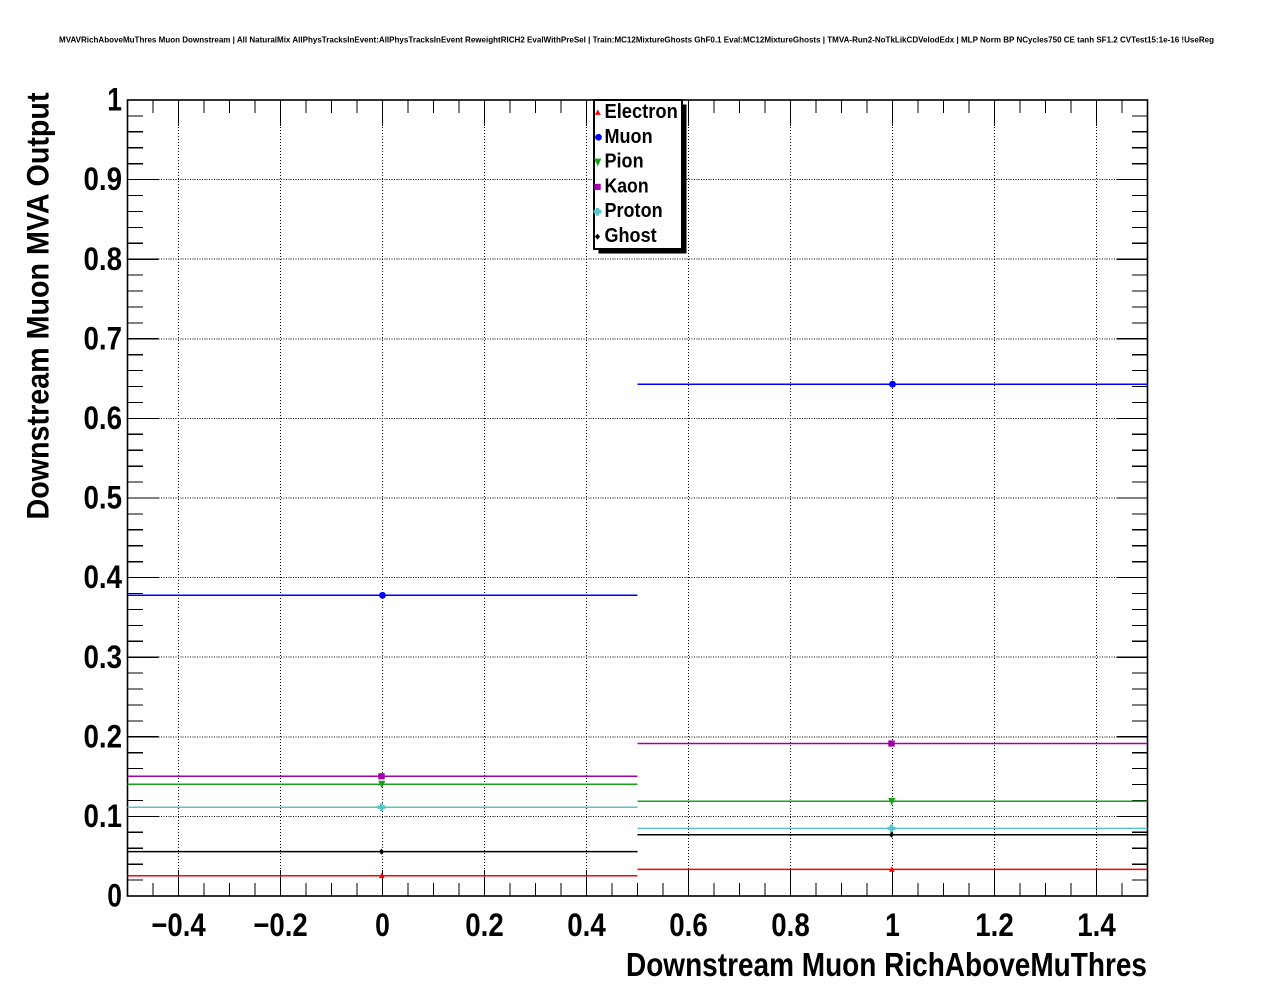 This screenshot has width=1276, height=1001. Describe the element at coordinates (1096, 925) in the screenshot. I see `svg-text: 1.4` at that location.